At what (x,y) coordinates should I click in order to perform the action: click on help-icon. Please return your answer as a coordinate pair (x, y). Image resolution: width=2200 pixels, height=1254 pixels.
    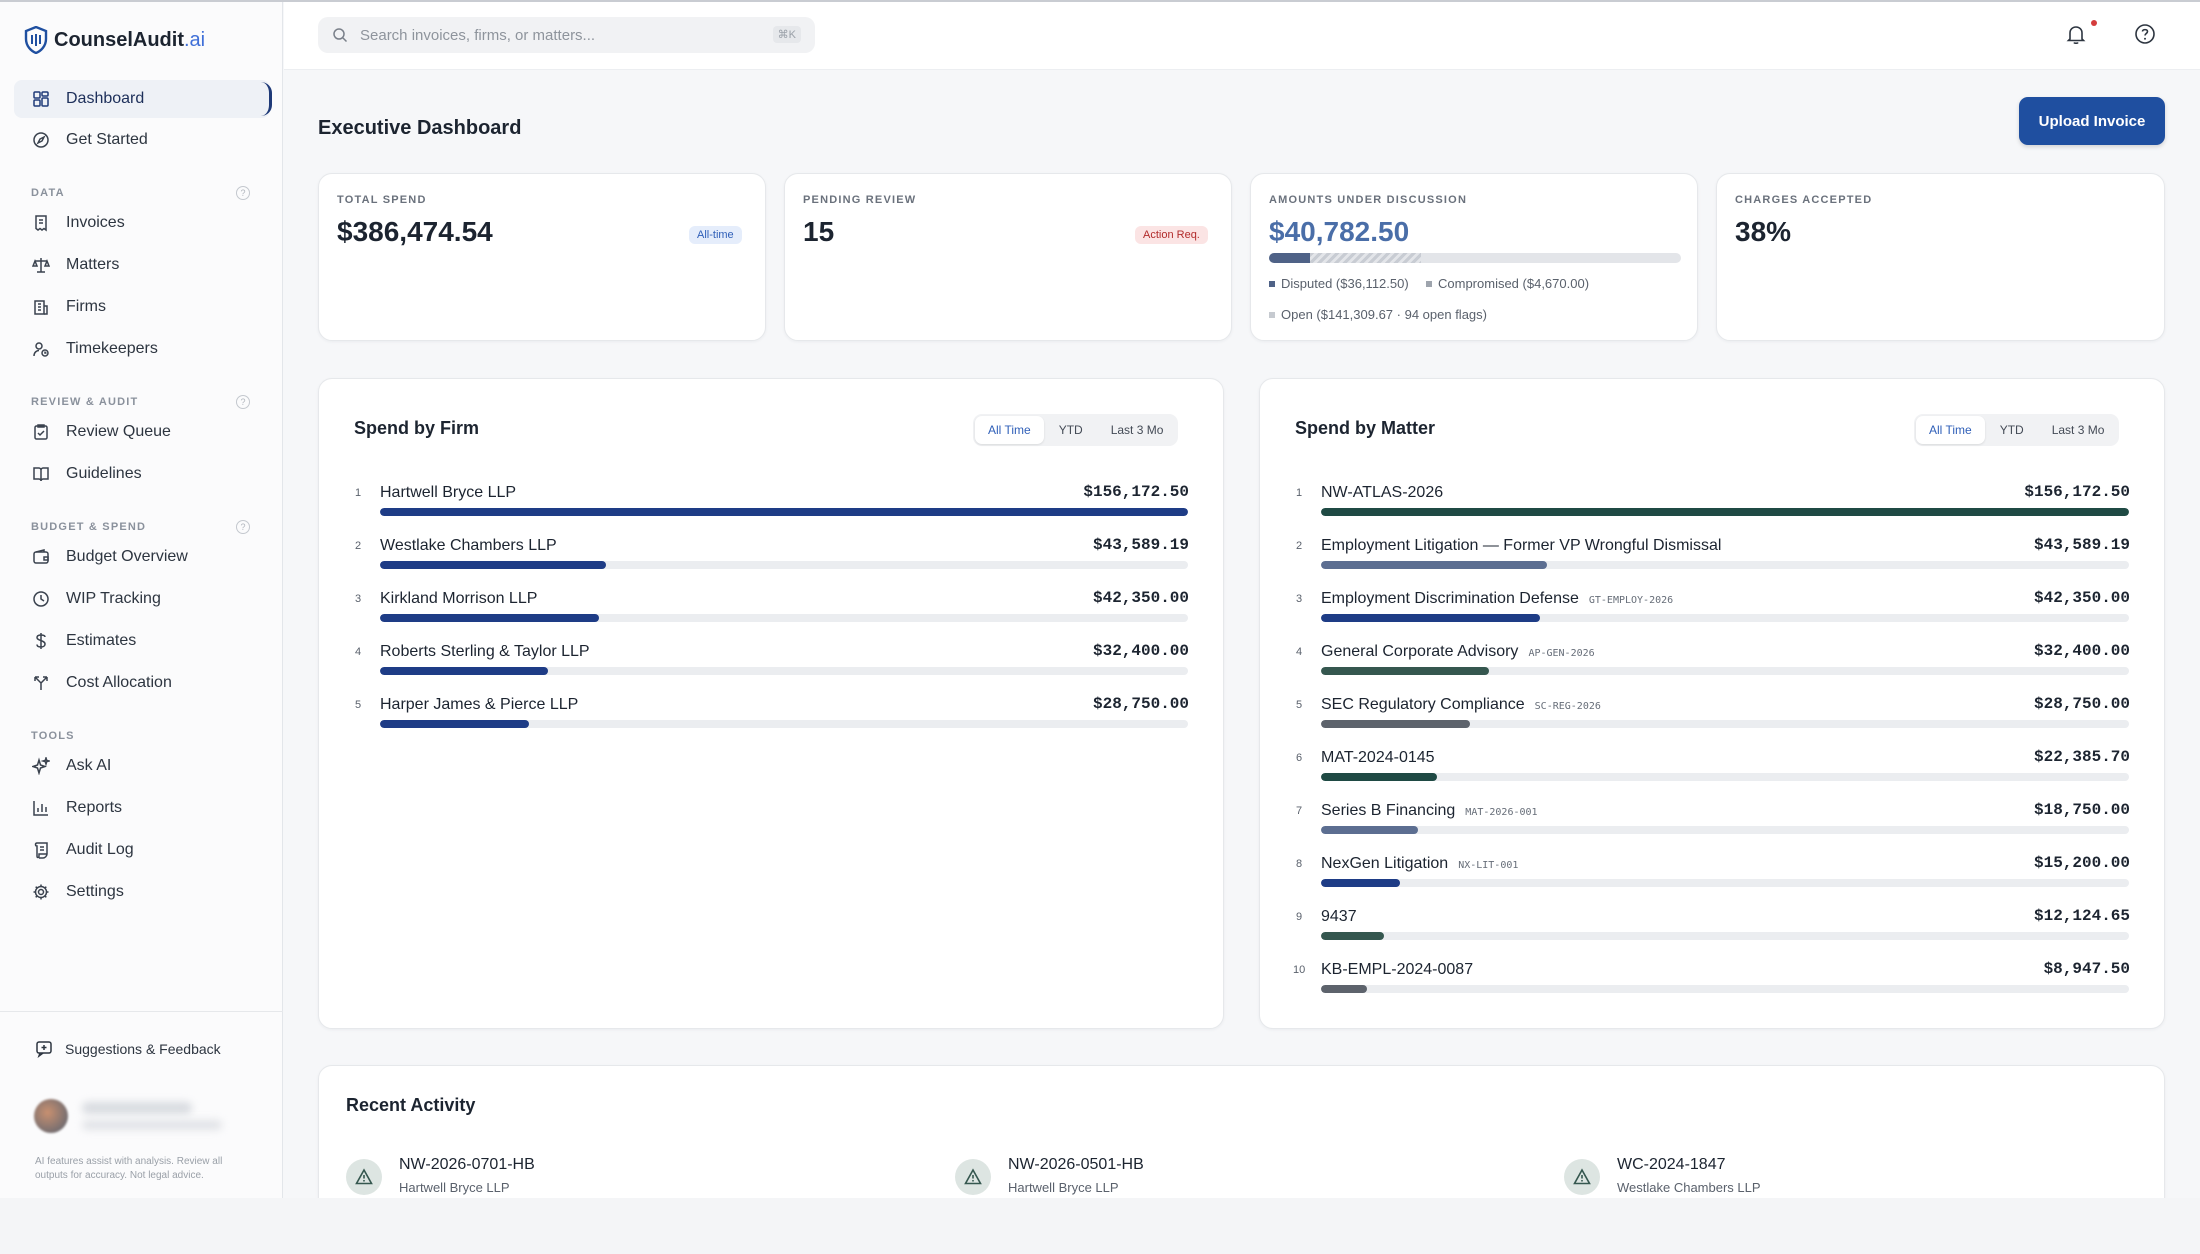
    Looking at the image, I should click on (2145, 34).